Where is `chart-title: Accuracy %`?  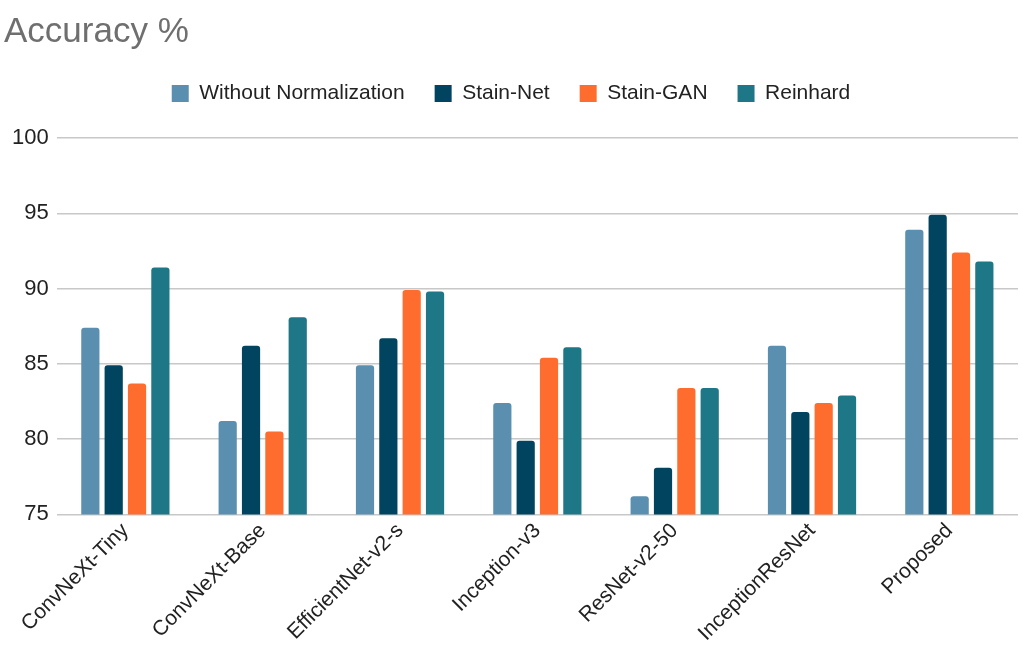 chart-title: Accuracy % is located at coordinates (96, 29).